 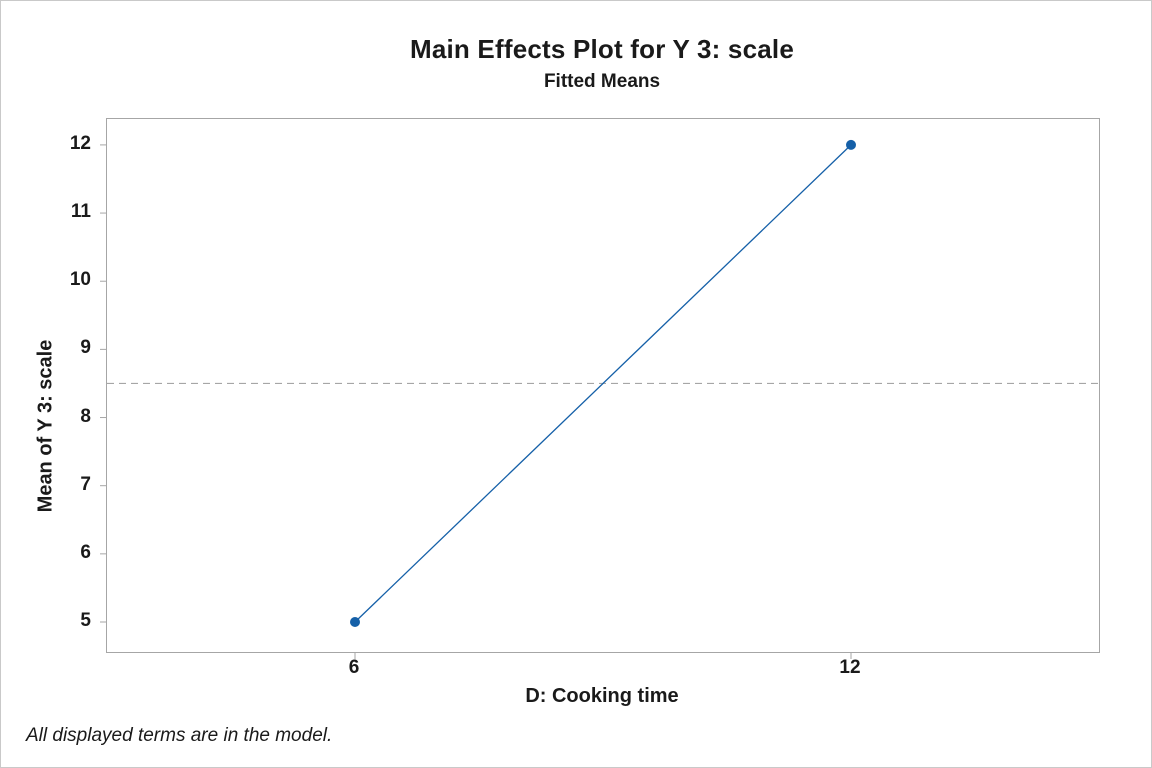 I want to click on chart-title: Main Effects Plot for Y 3: scale, so click(x=601, y=49).